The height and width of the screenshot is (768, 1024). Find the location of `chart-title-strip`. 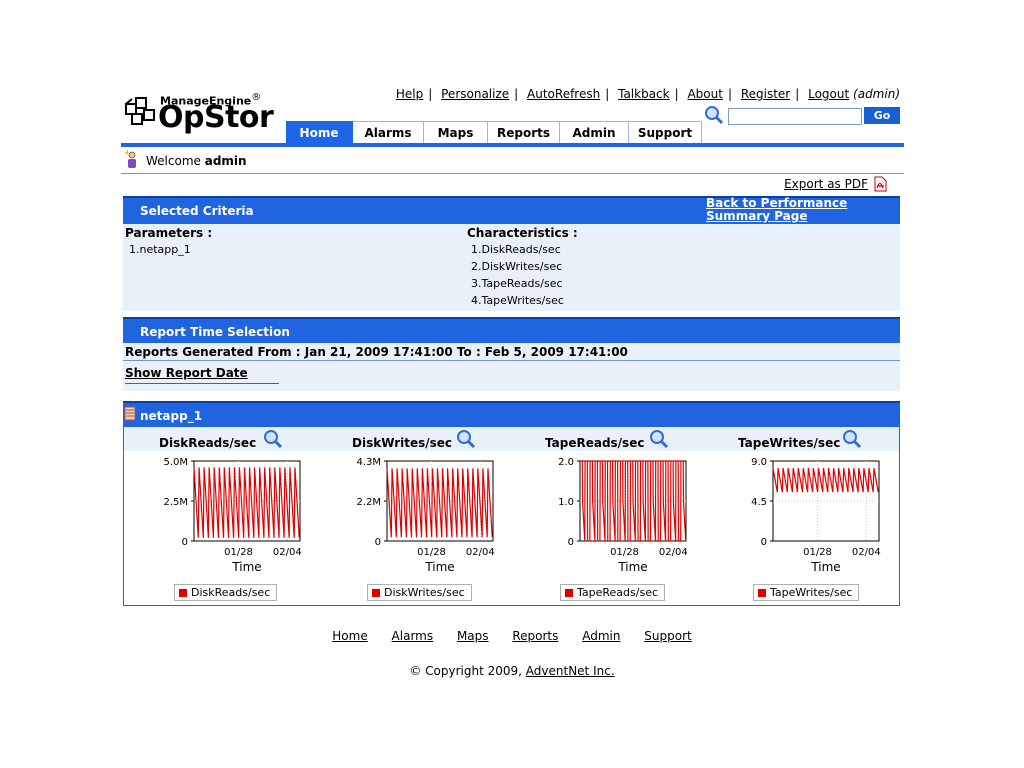

chart-title-strip is located at coordinates (511, 439).